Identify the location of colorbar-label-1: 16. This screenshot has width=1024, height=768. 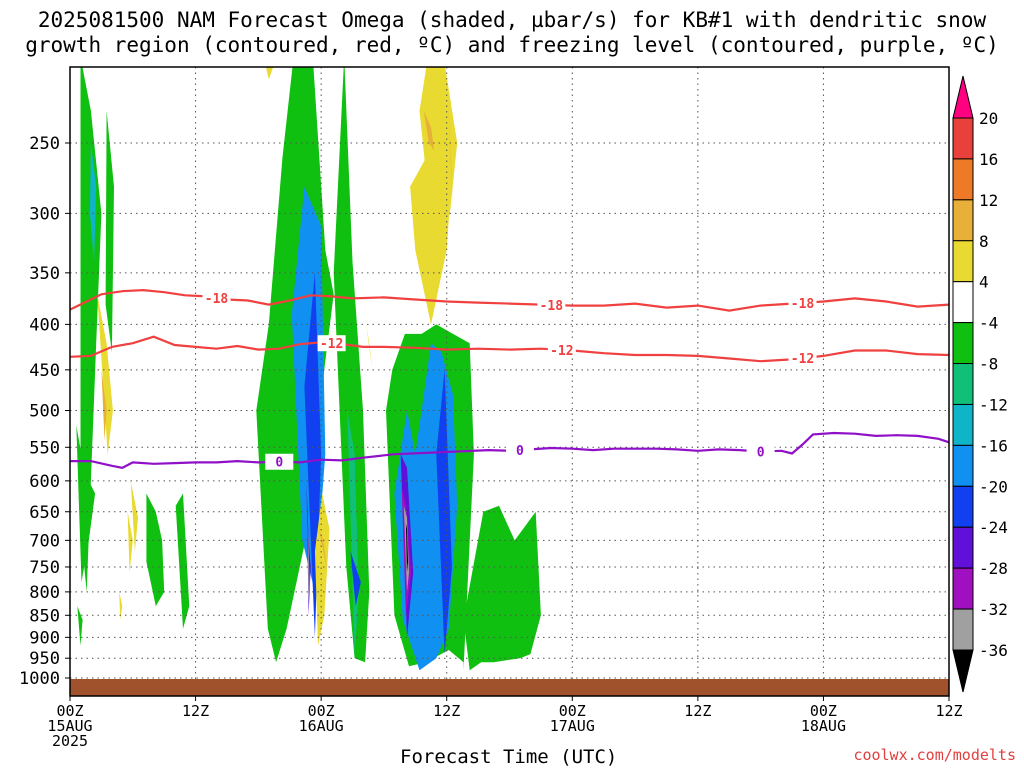
(988, 159).